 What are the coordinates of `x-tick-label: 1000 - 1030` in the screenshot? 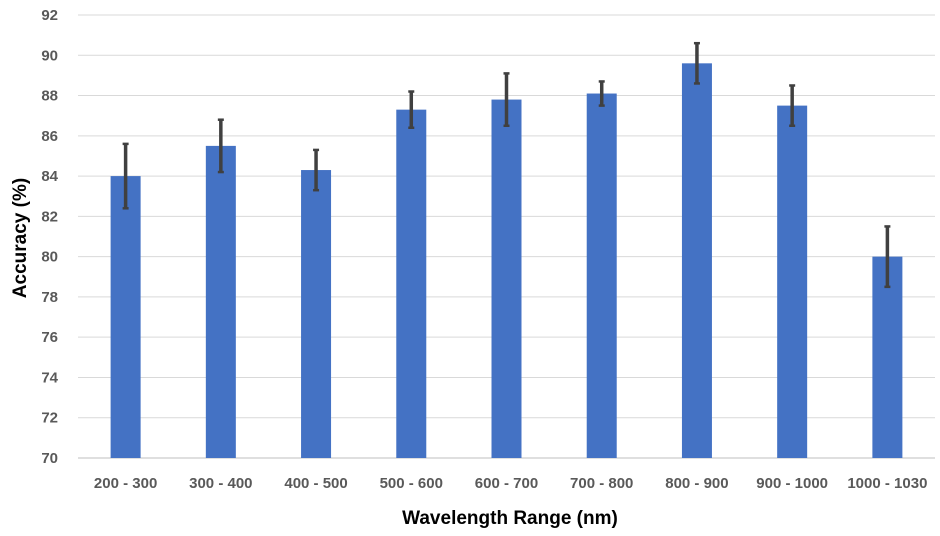 It's located at (887, 483).